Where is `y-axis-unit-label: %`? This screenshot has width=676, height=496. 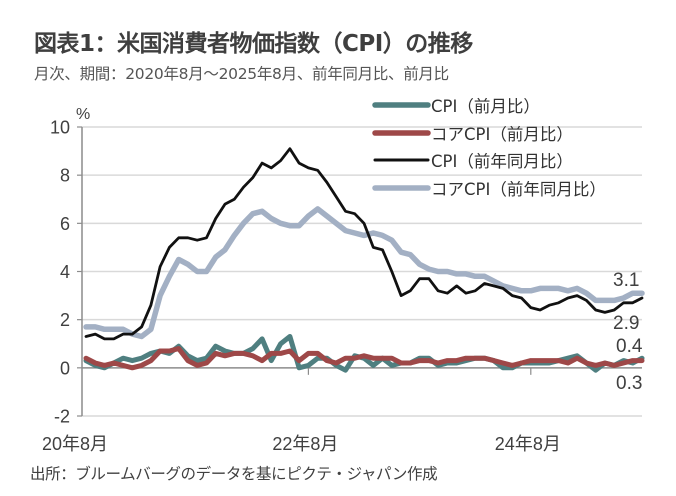 y-axis-unit-label: % is located at coordinates (83, 114).